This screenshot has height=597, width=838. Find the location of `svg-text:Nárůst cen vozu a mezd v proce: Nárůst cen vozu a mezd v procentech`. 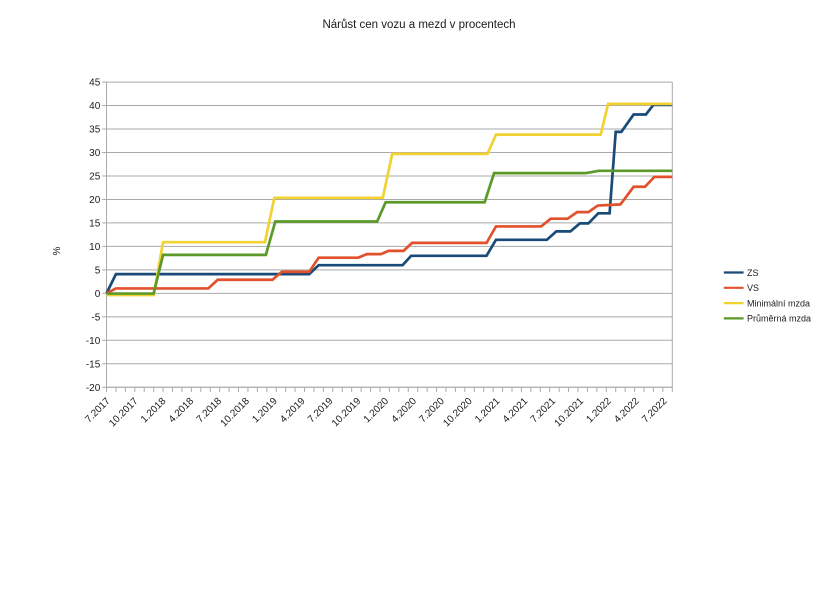

svg-text:Nárůst cen vozu a mezd v proce: Nárůst cen vozu a mezd v procentech is located at coordinates (418, 25).